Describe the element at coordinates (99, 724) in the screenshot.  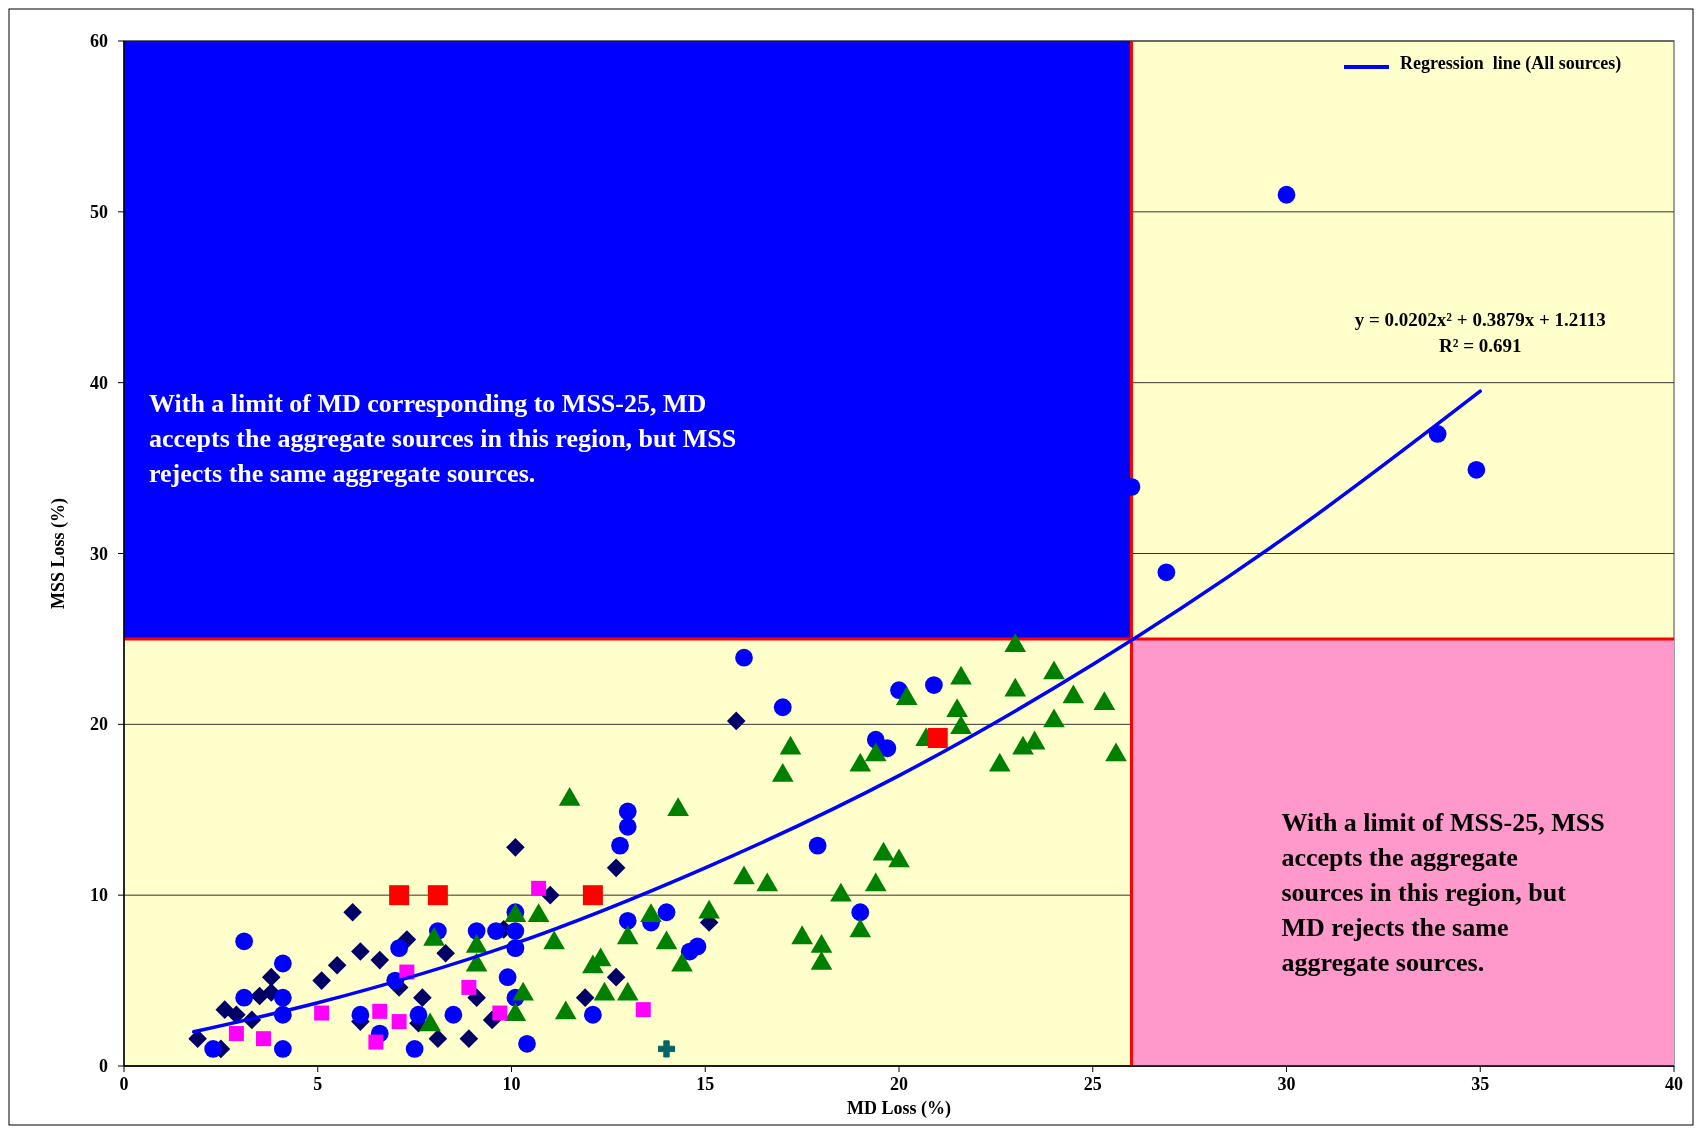
I see `y-tick-label: 20` at that location.